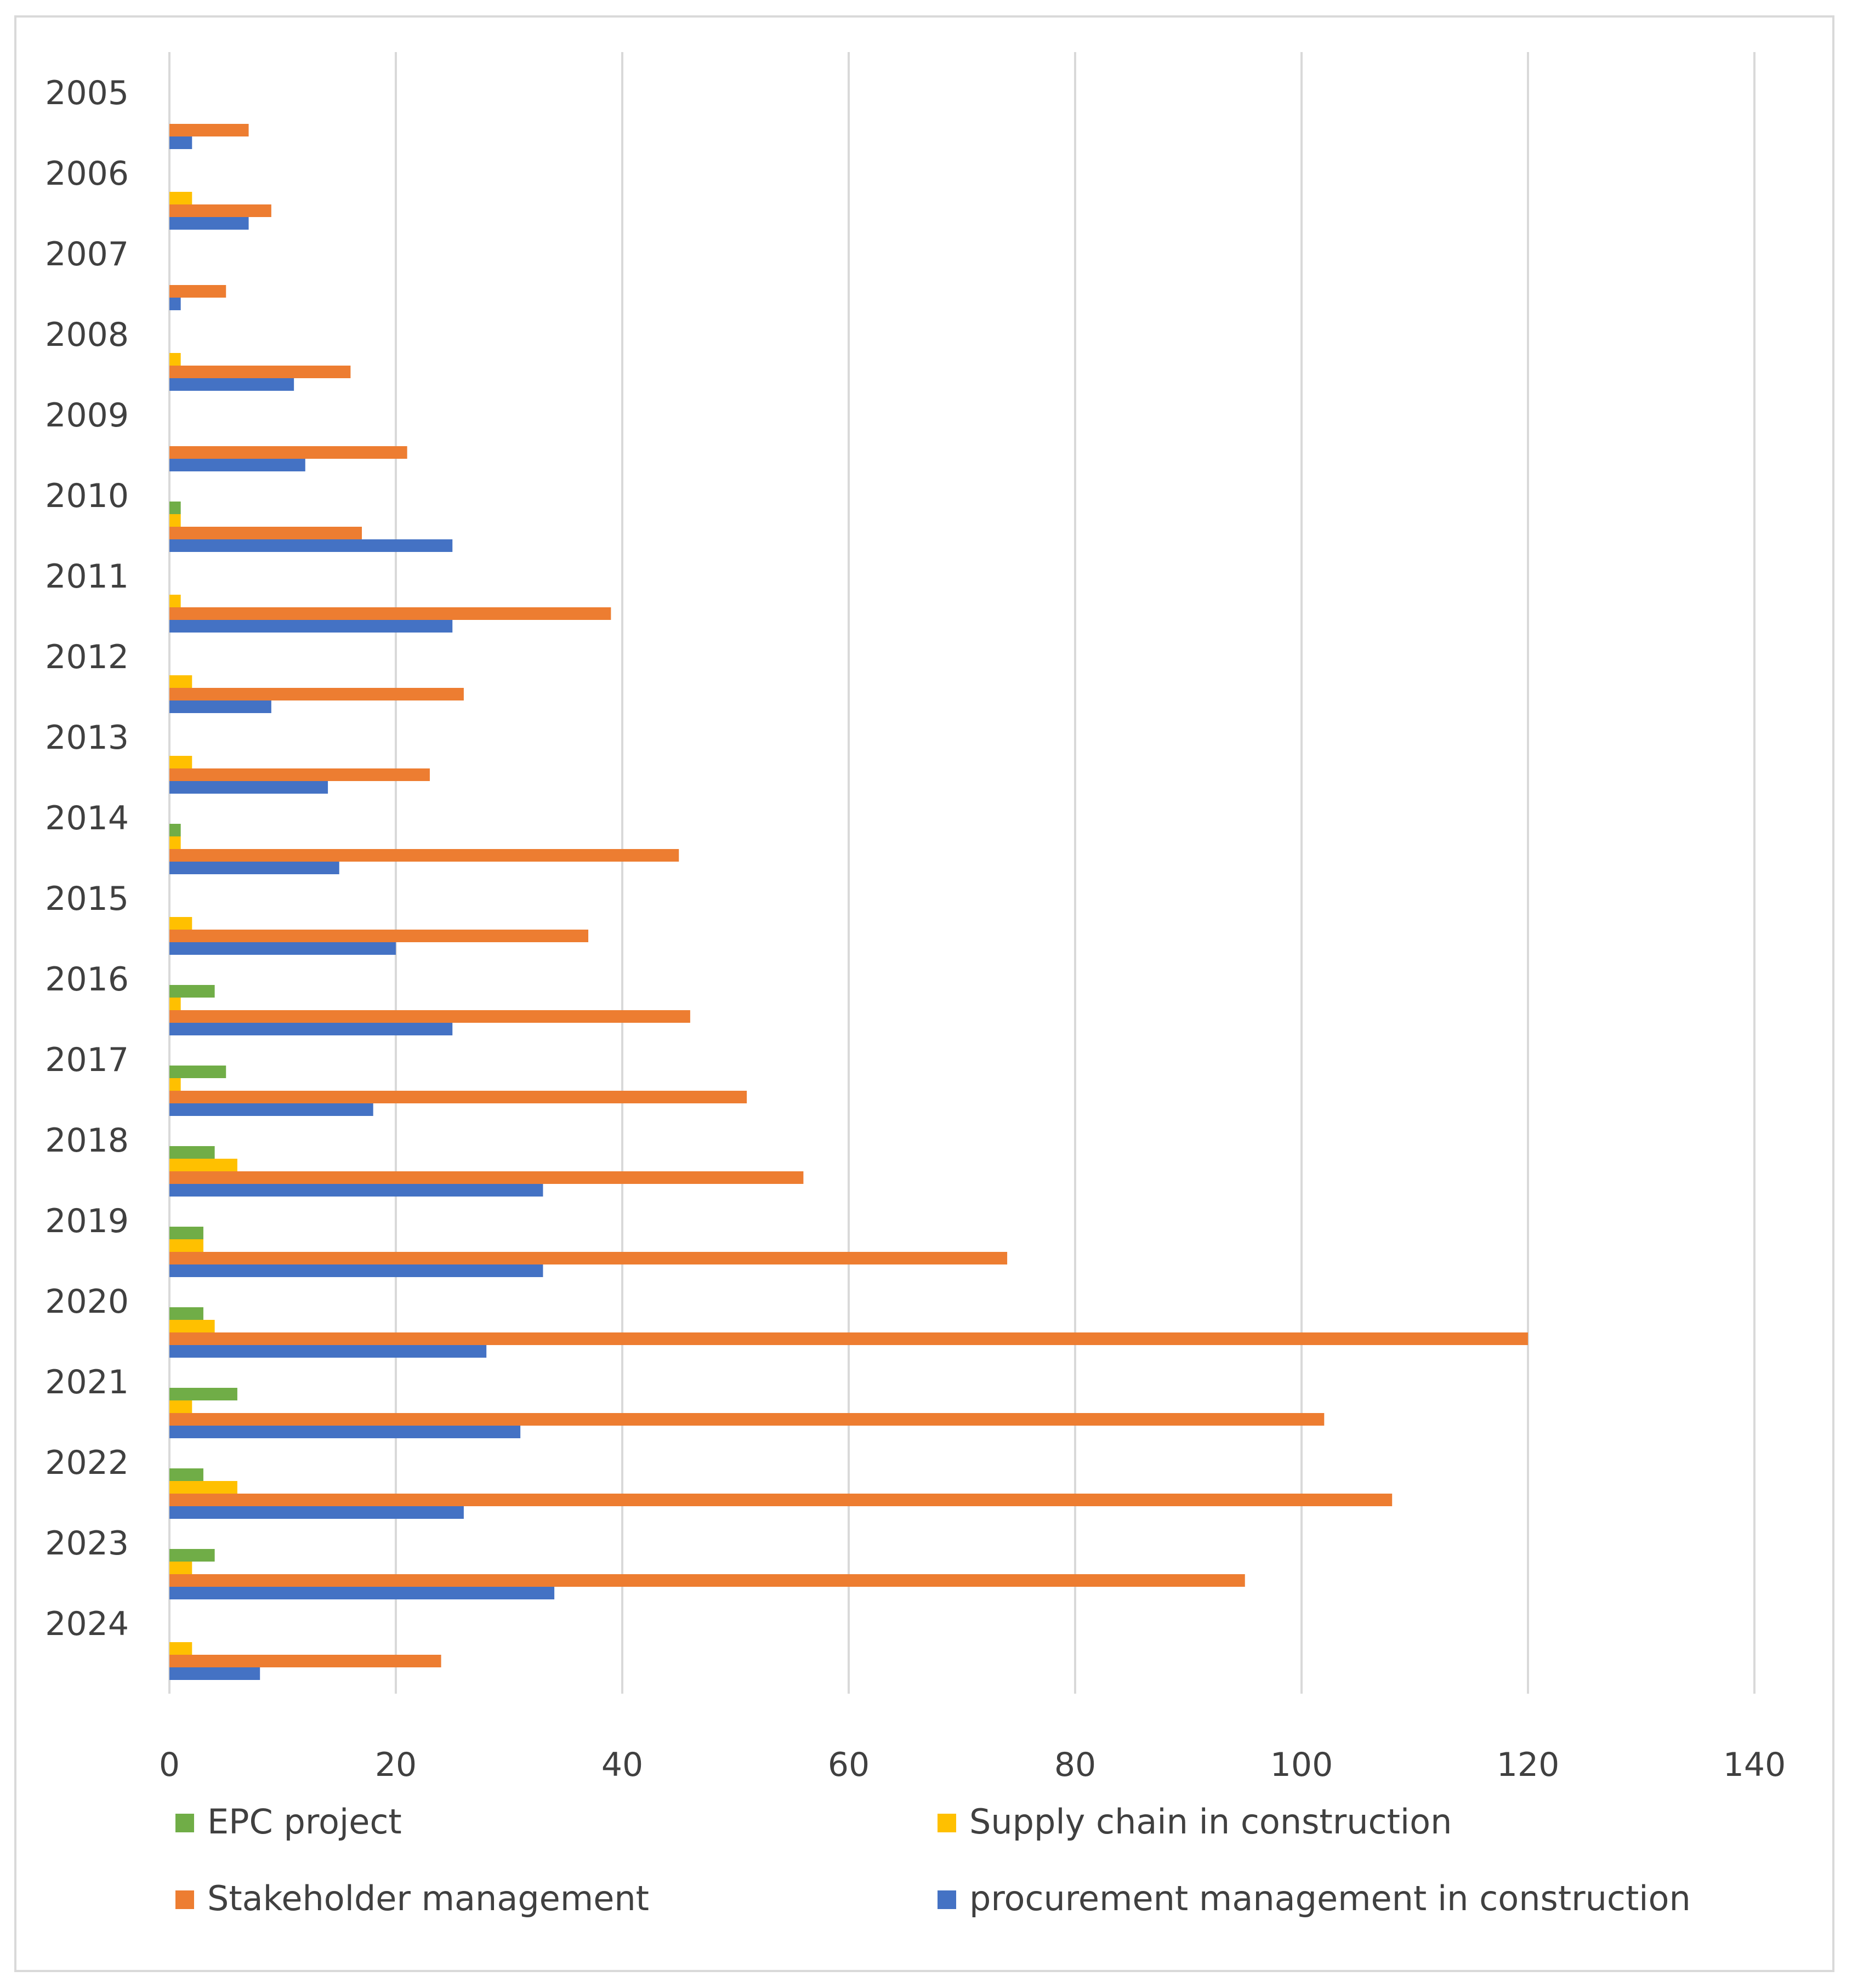 This screenshot has width=1852, height=1988. I want to click on y-tick-label: 2021, so click(87, 1382).